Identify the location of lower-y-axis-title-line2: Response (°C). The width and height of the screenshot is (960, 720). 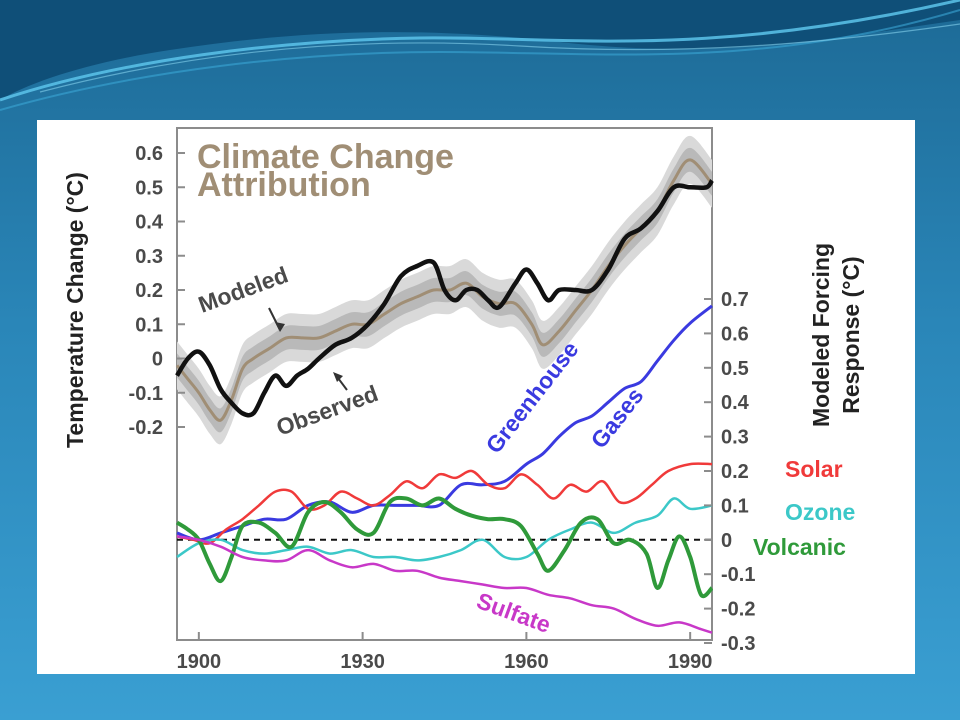
(851, 334).